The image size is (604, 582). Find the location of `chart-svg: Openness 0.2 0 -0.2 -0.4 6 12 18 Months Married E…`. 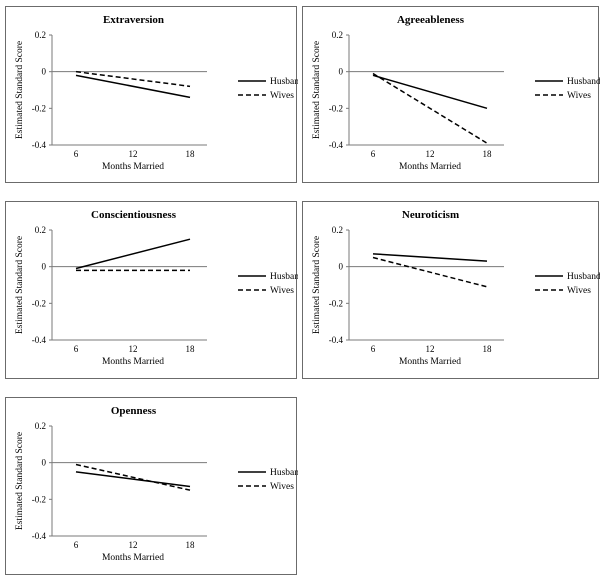

chart-svg: Openness 0.2 0 -0.2 -0.4 6 12 18 Months Married E… is located at coordinates (156, 484).